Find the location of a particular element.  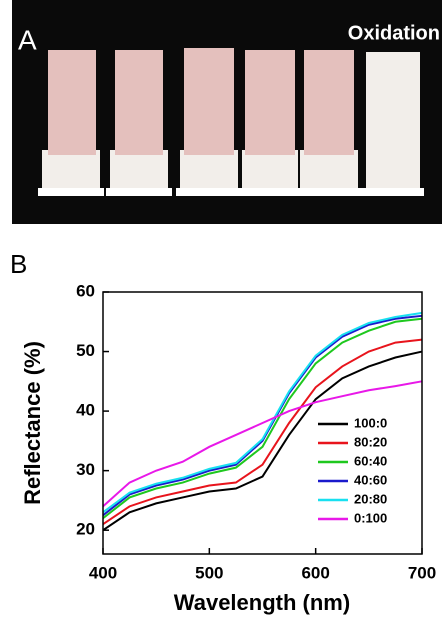

legend-label: 20:80 is located at coordinates (370, 498).